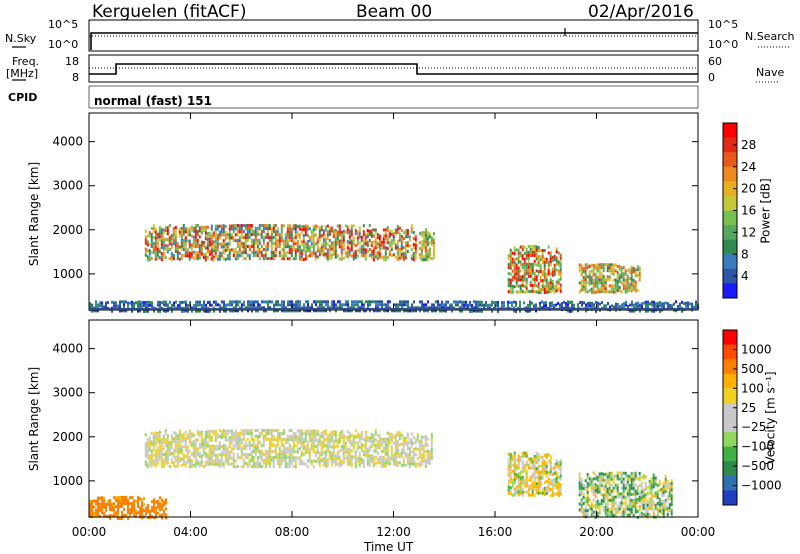 The height and width of the screenshot is (554, 800). Describe the element at coordinates (67, 274) in the screenshot. I see `y-tick-label: 1000` at that location.